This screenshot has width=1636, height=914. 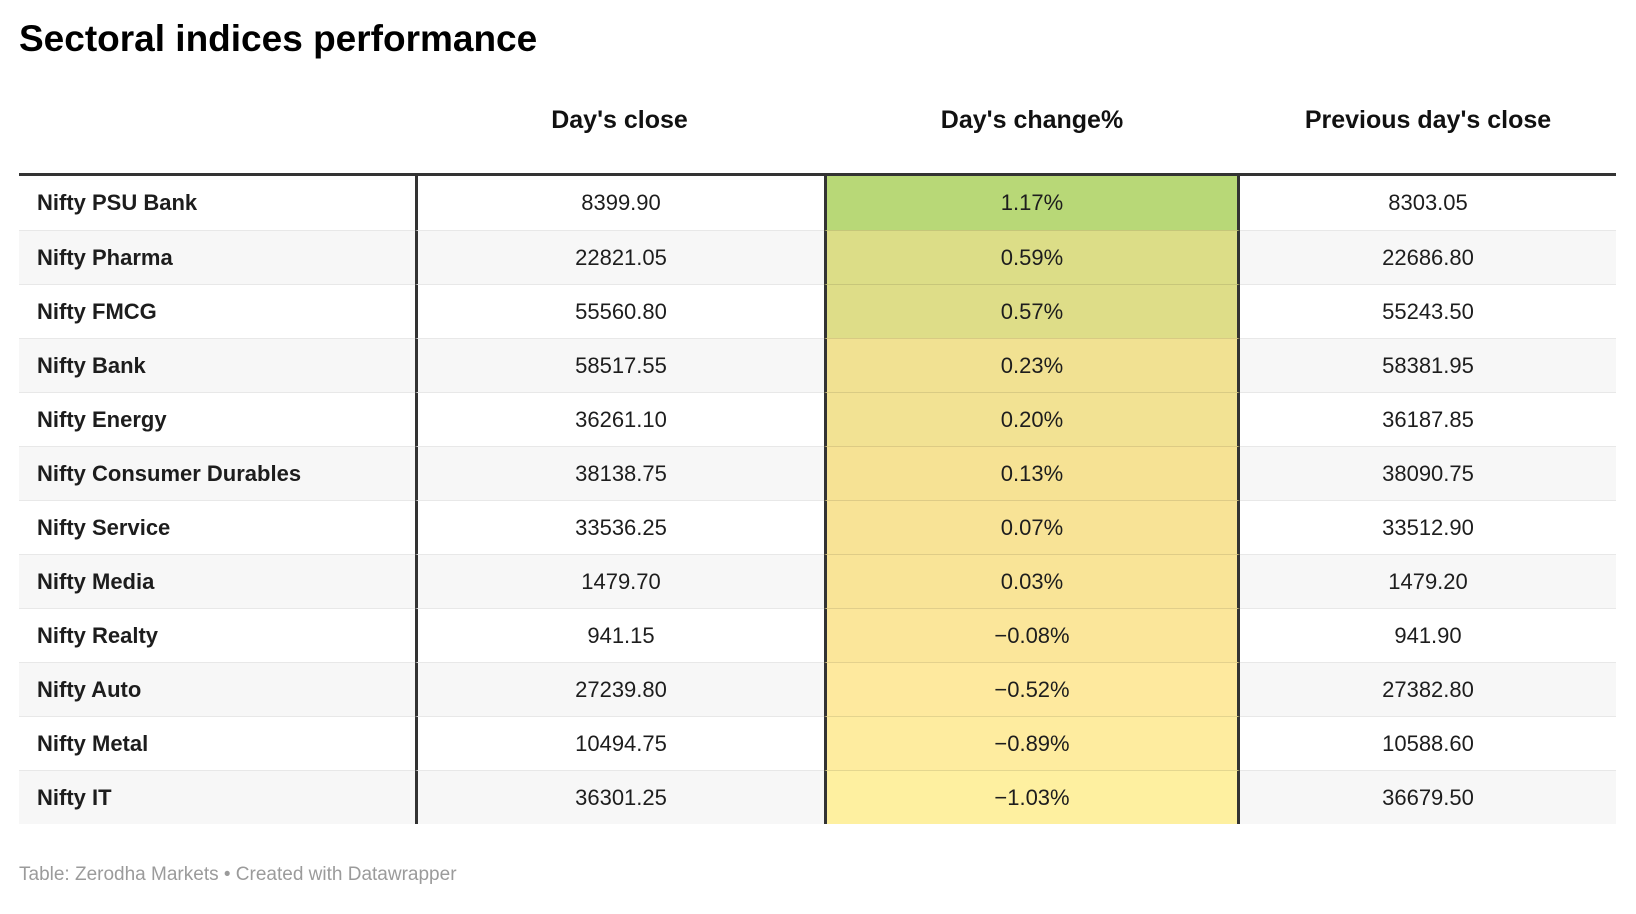 I want to click on days-close-value: 10494.75, so click(x=619, y=743).